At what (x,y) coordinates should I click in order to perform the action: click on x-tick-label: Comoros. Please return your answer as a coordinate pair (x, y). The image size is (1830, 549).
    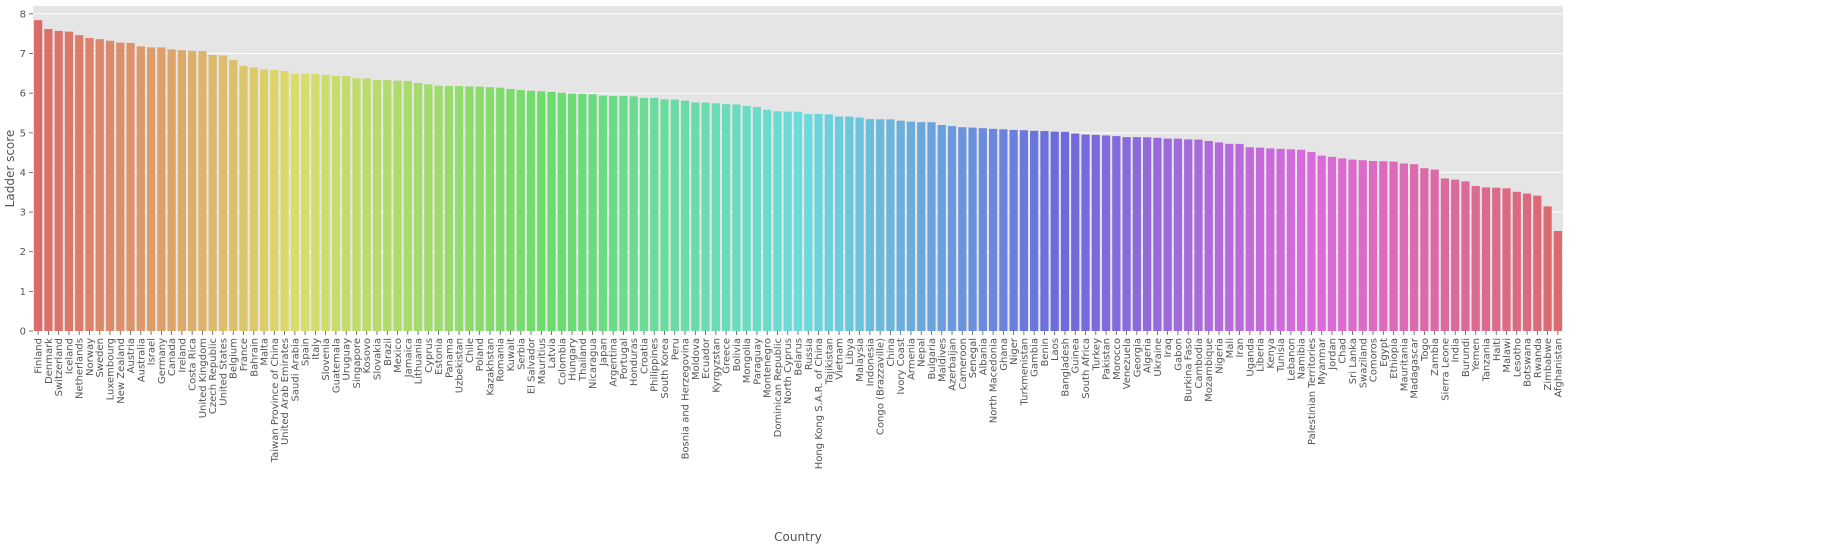
    Looking at the image, I should click on (1374, 360).